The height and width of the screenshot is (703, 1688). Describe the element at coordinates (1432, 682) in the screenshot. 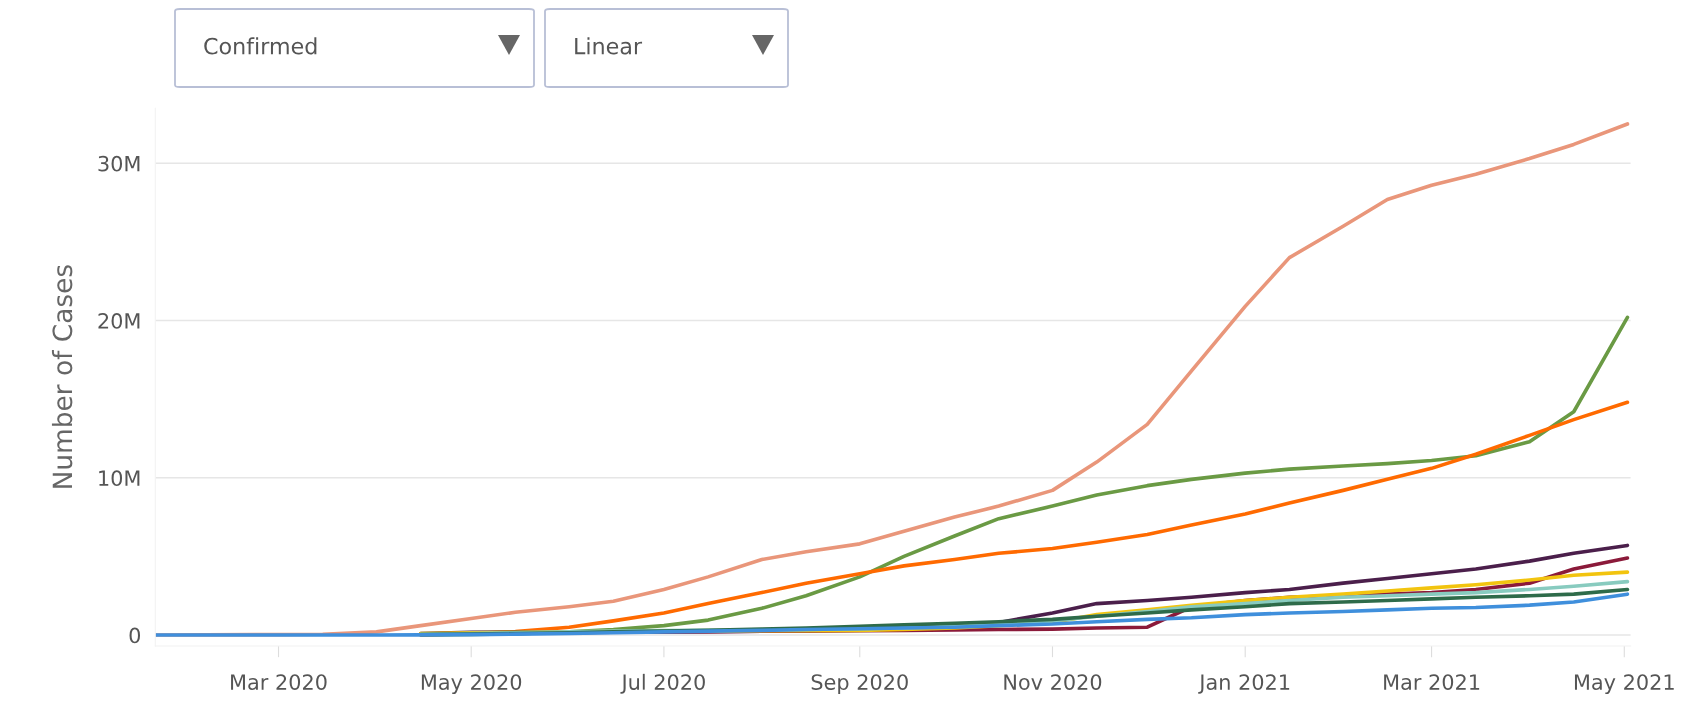

I see `x-tick-label: Mar 2021` at that location.